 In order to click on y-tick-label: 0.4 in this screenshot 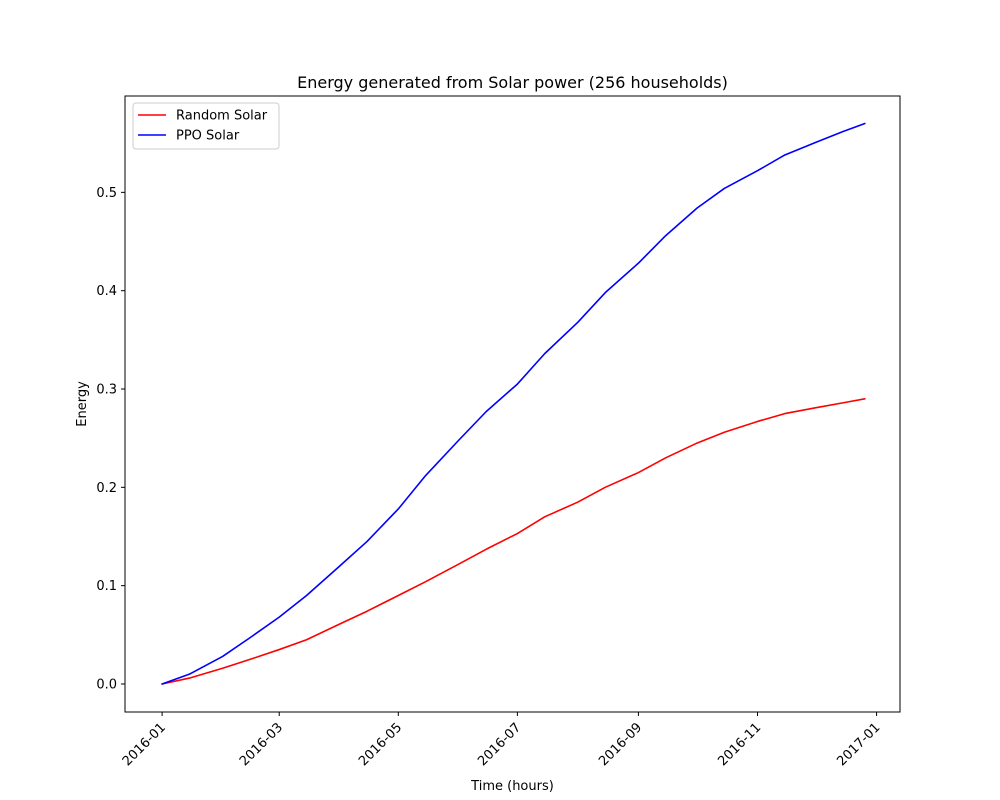, I will do `click(106, 291)`.